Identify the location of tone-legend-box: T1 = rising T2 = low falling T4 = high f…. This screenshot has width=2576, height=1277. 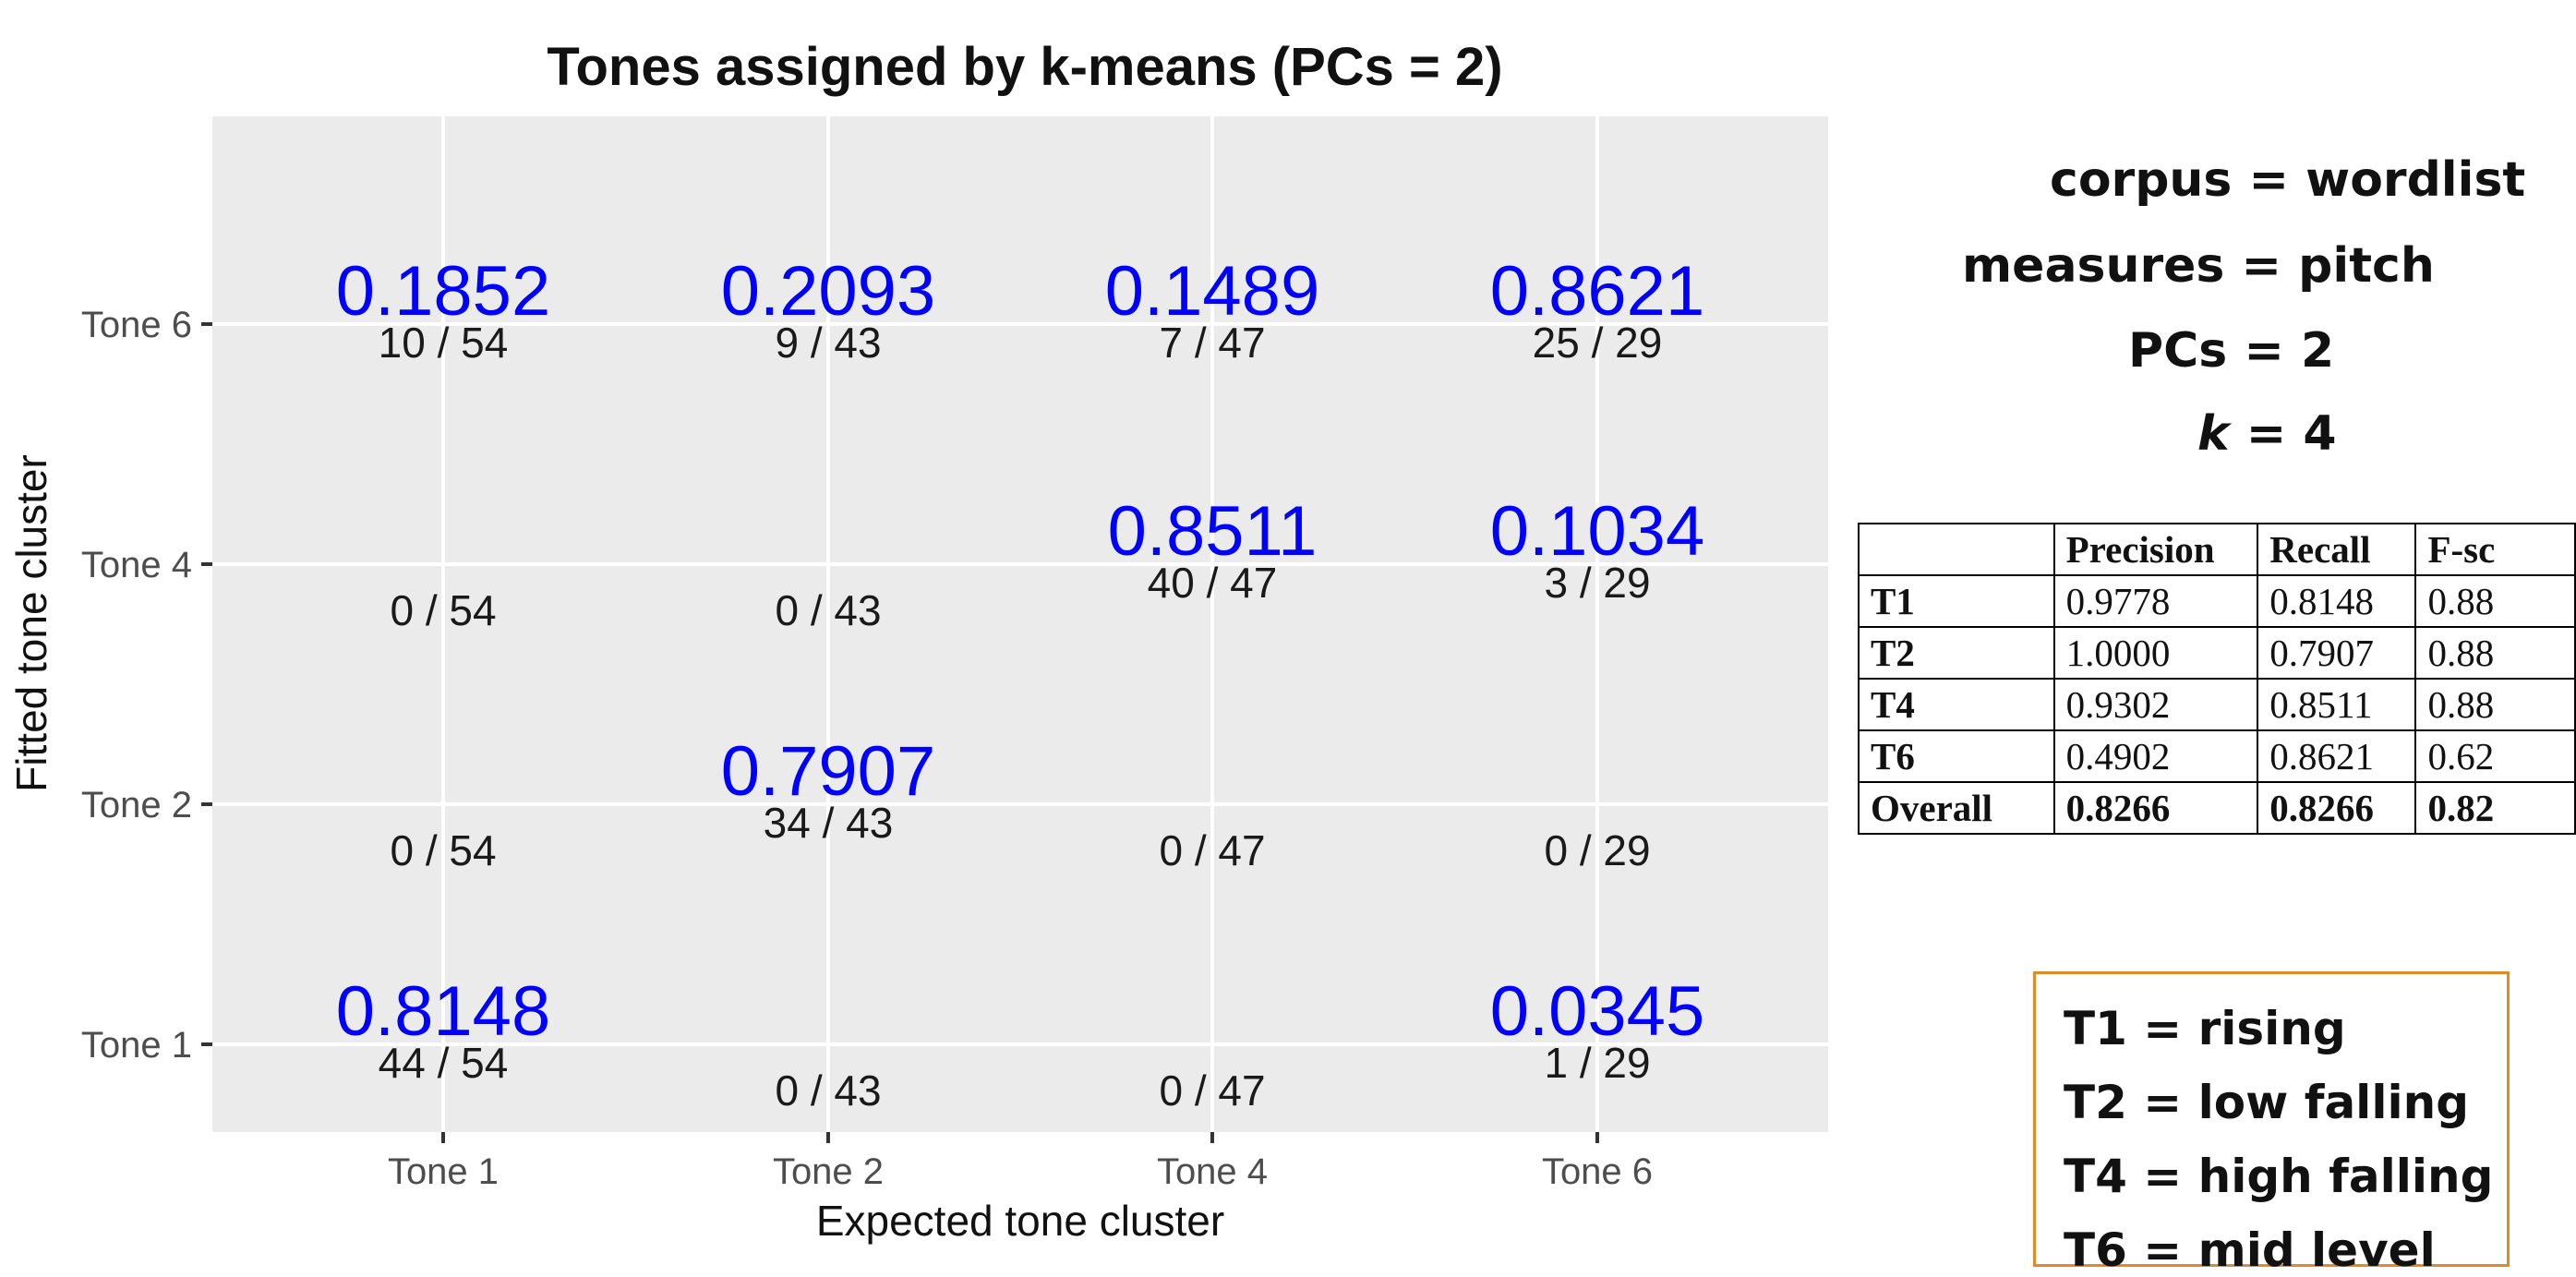
(2271, 1124).